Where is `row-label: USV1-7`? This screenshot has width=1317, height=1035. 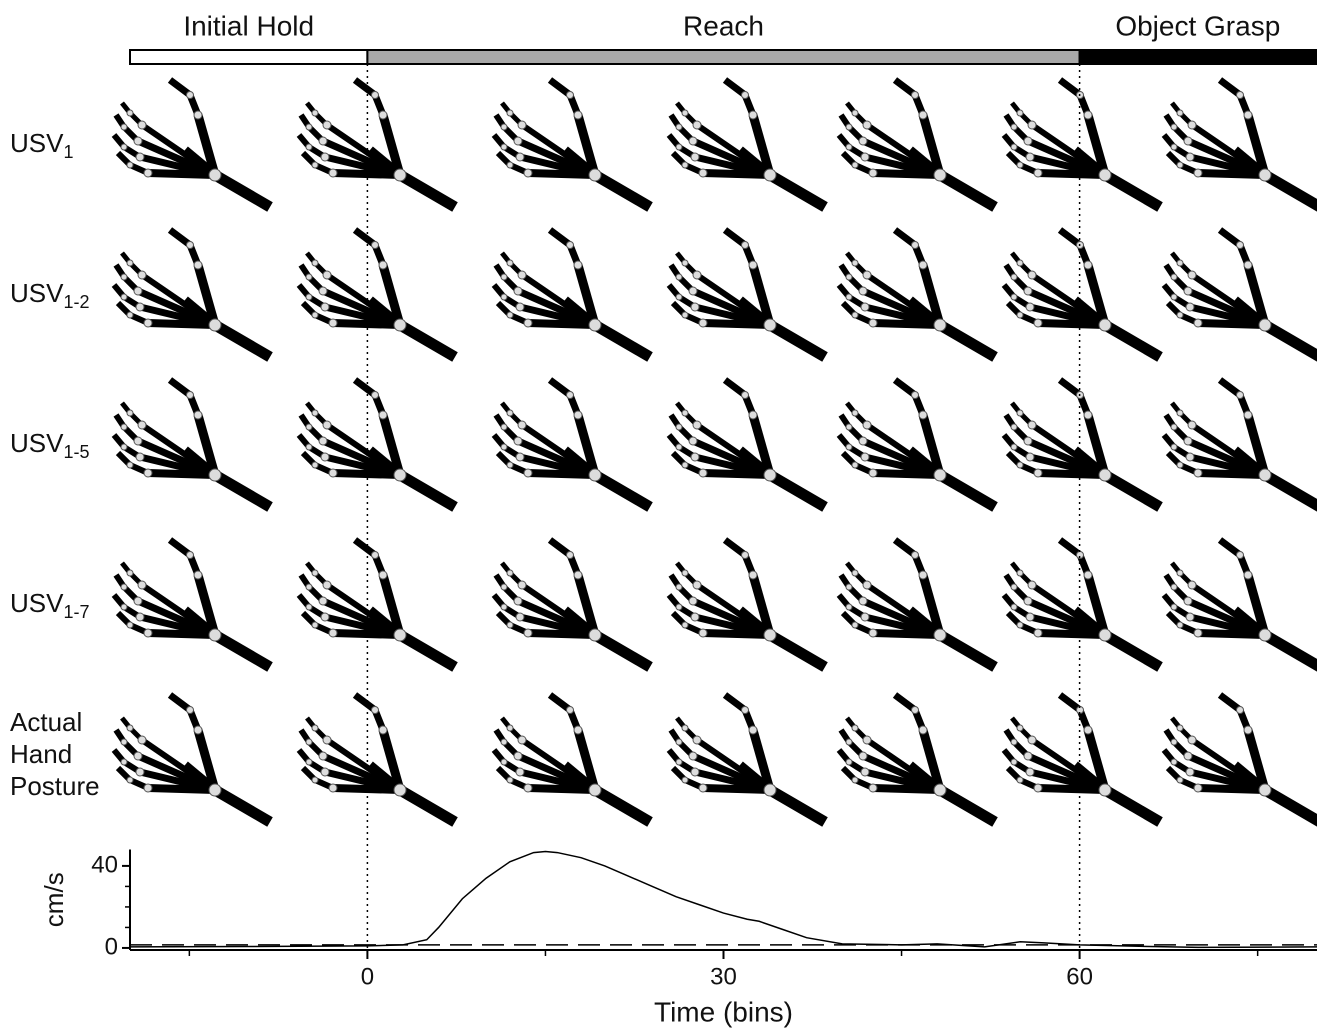
row-label: USV1-7 is located at coordinates (49, 605).